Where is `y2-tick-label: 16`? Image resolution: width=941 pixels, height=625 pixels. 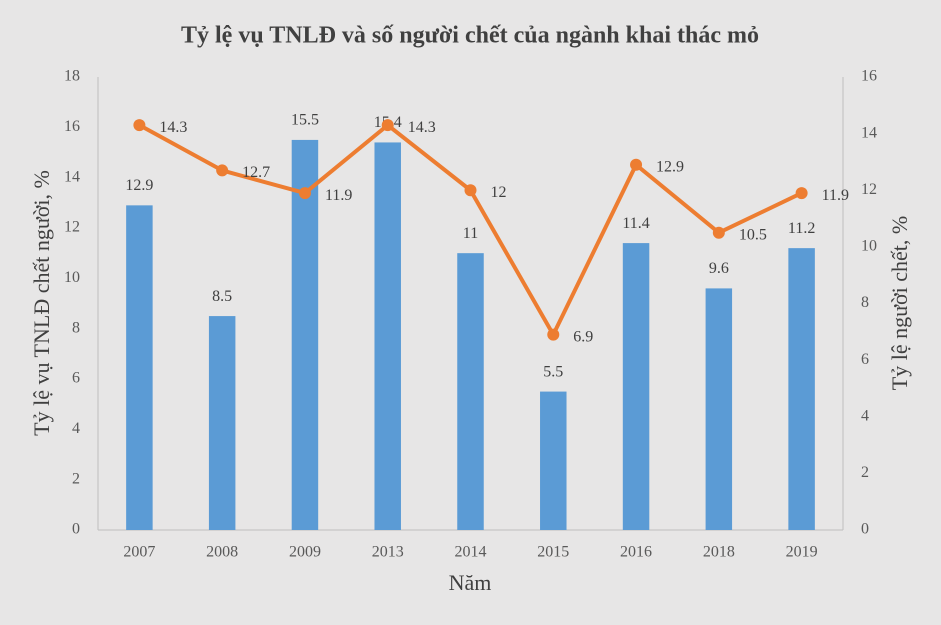 y2-tick-label: 16 is located at coordinates (869, 76).